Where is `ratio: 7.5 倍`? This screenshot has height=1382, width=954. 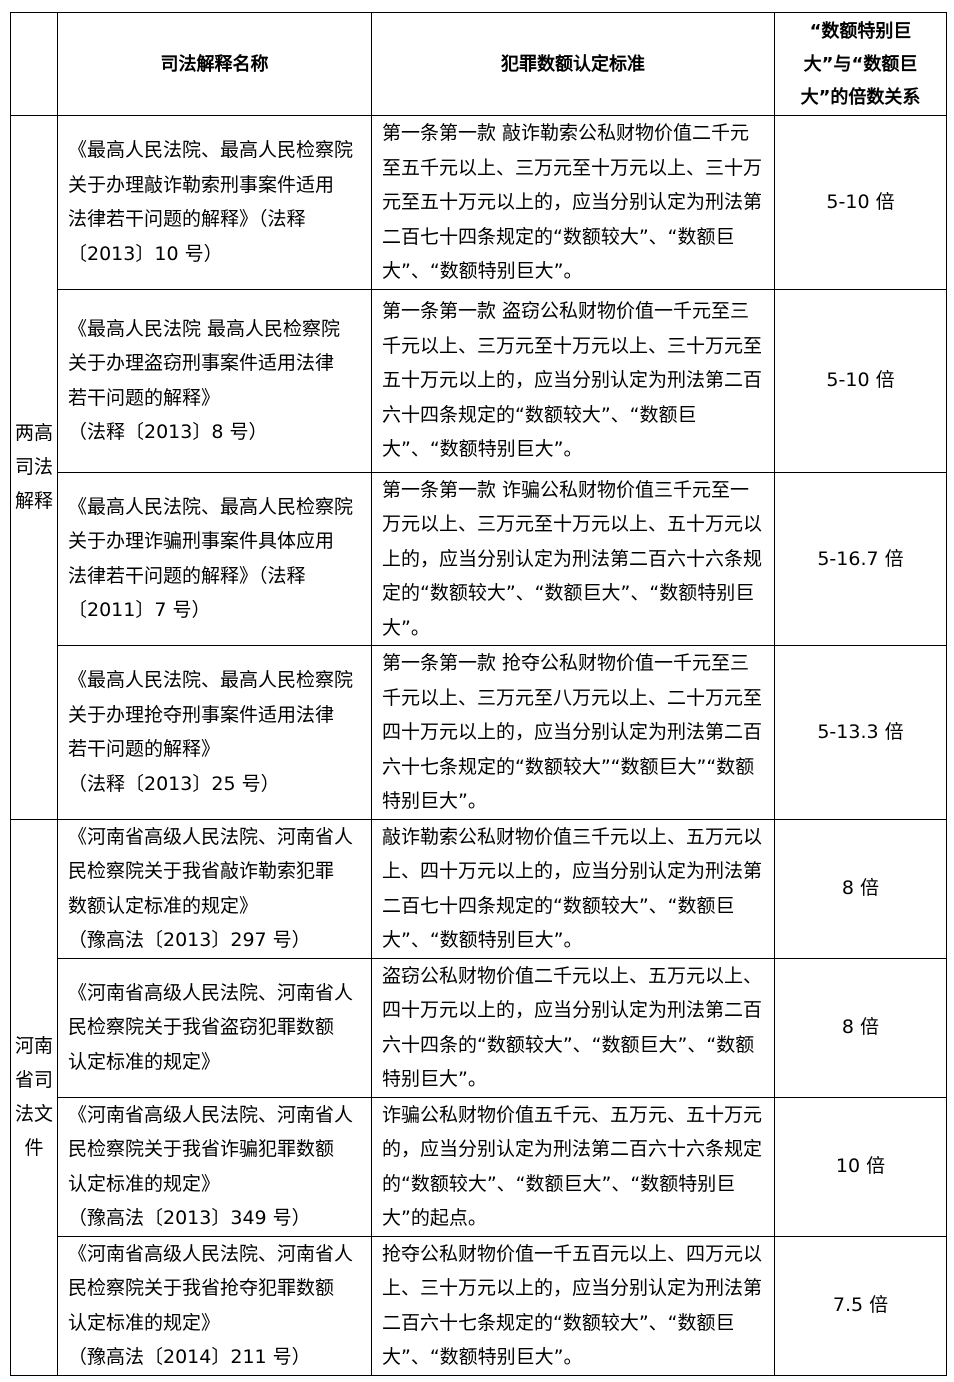
ratio: 7.5 倍 is located at coordinates (860, 1305).